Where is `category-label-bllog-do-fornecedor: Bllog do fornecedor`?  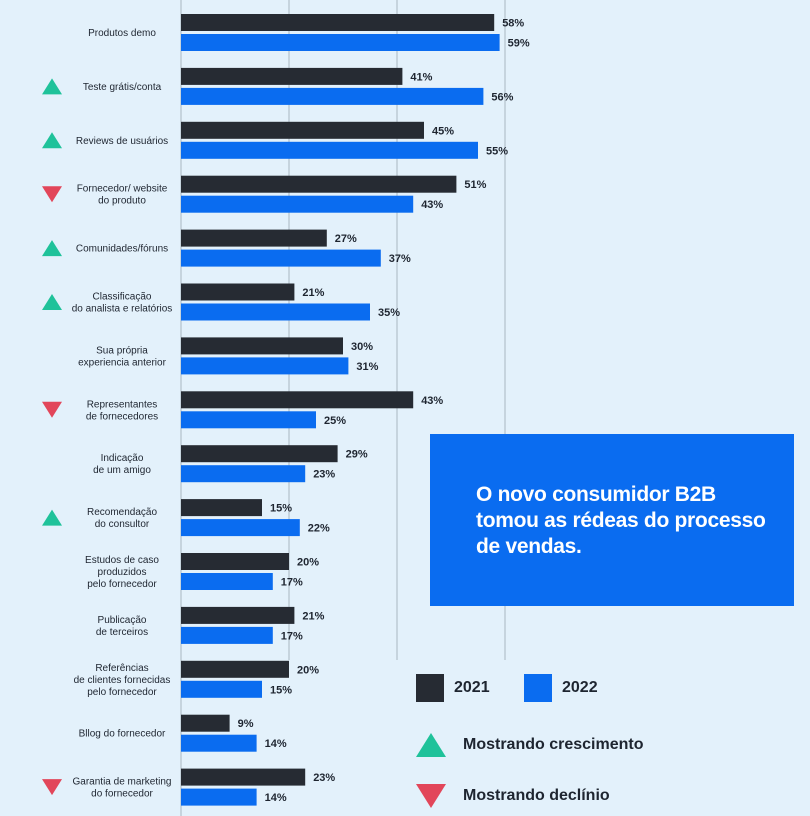
category-label-bllog-do-fornecedor: Bllog do fornecedor is located at coordinates (122, 734).